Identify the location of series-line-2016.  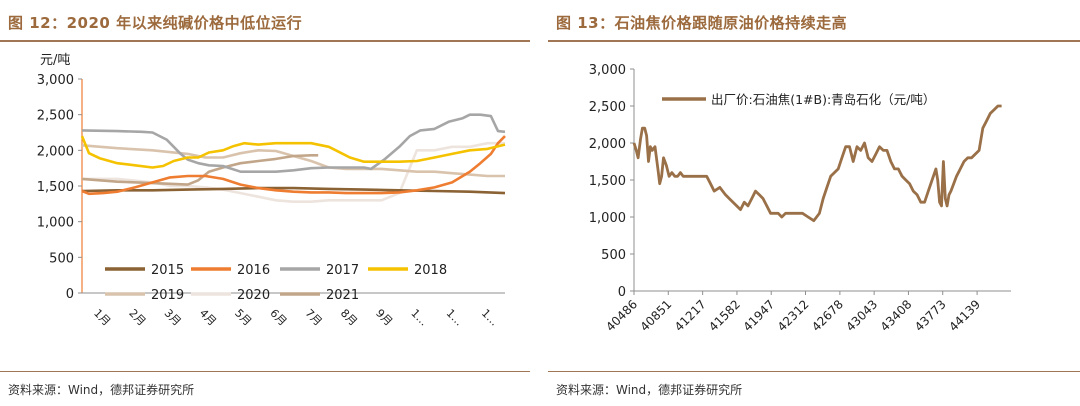
(293, 165).